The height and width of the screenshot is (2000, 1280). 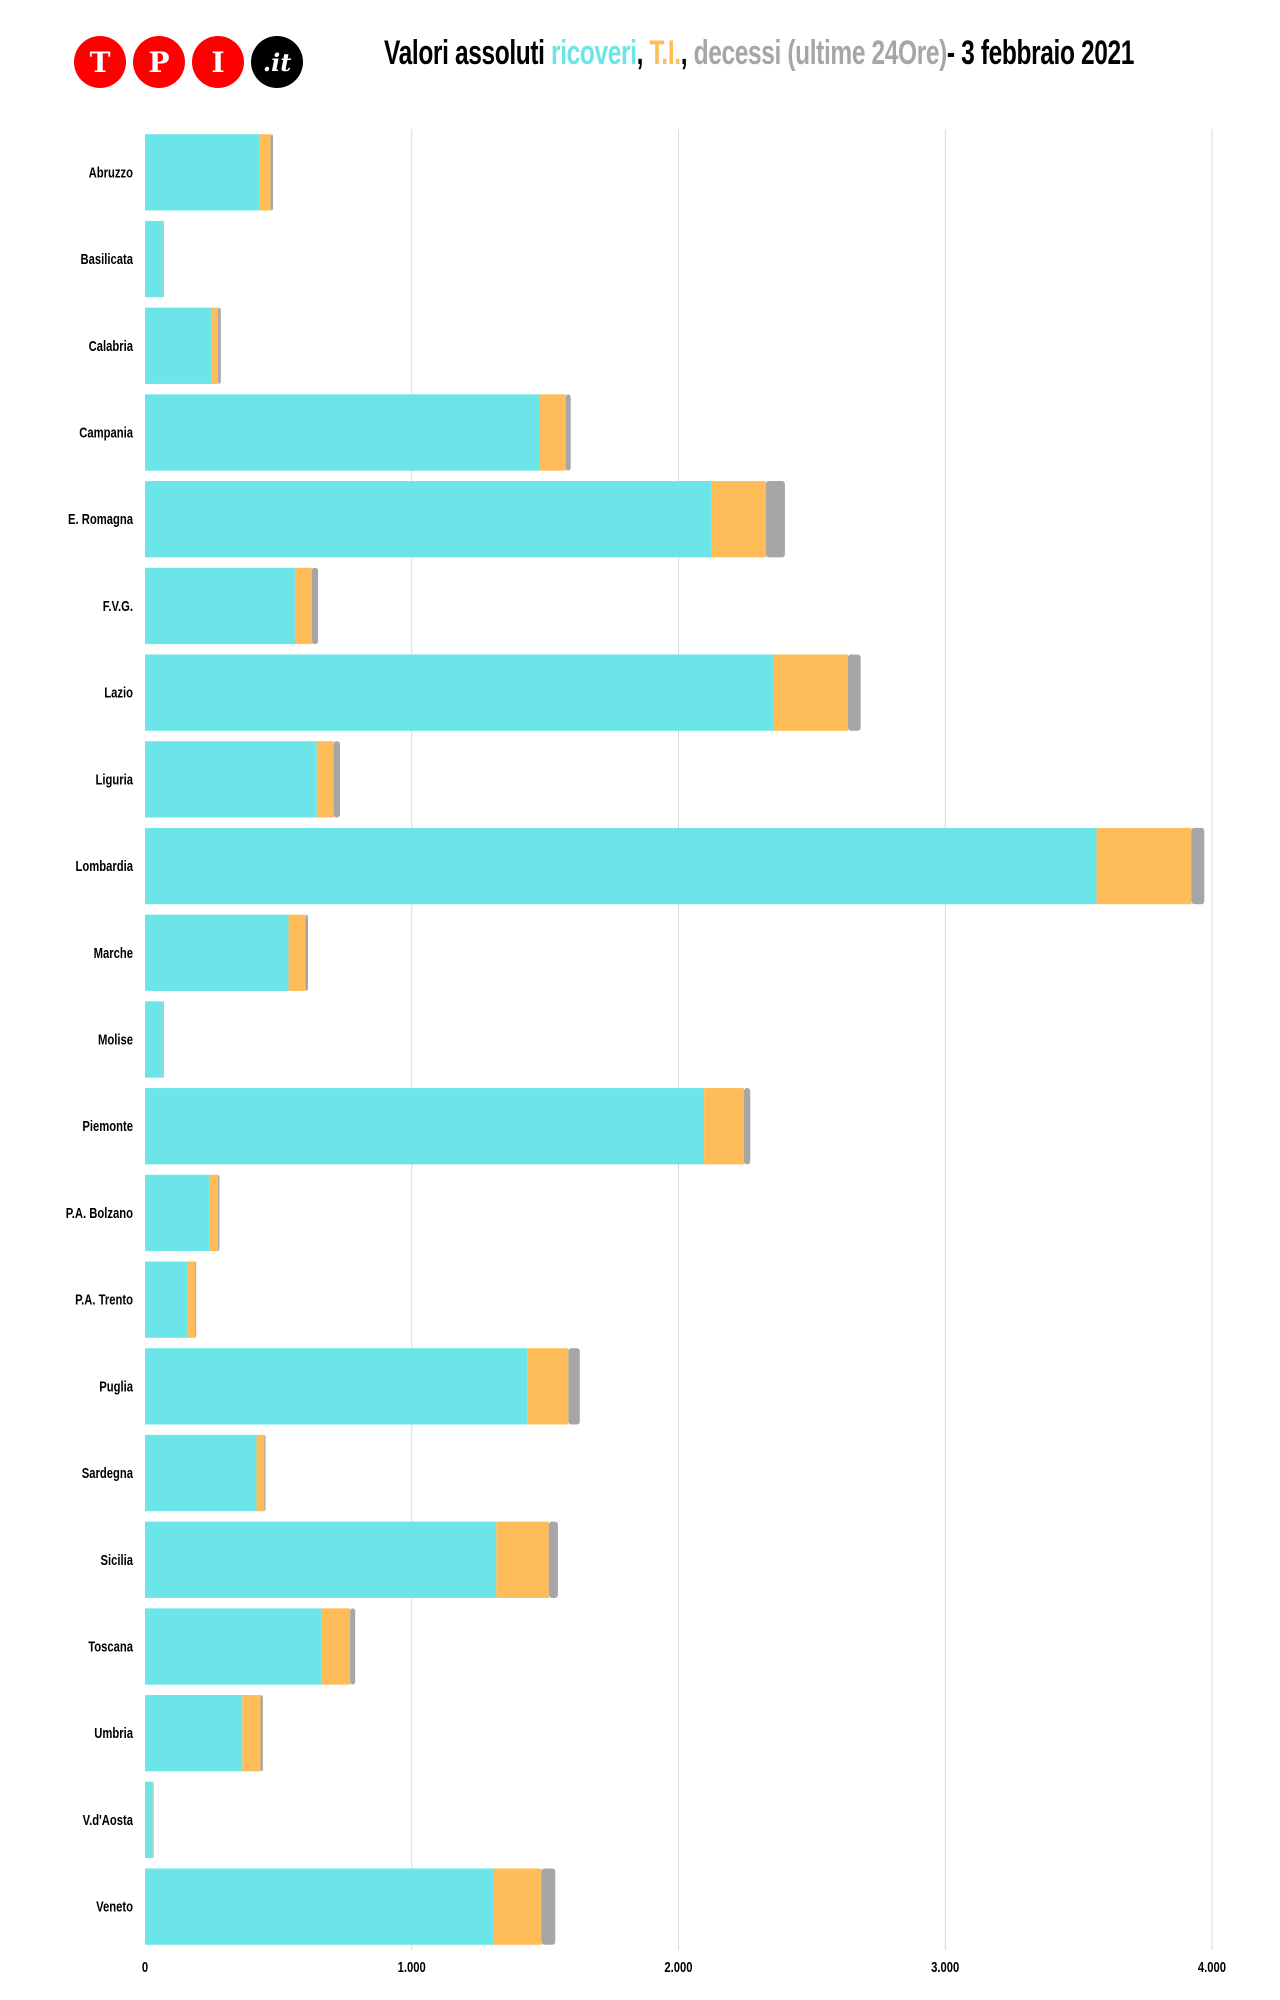 What do you see at coordinates (116, 1559) in the screenshot?
I see `category-label: Sicilia` at bounding box center [116, 1559].